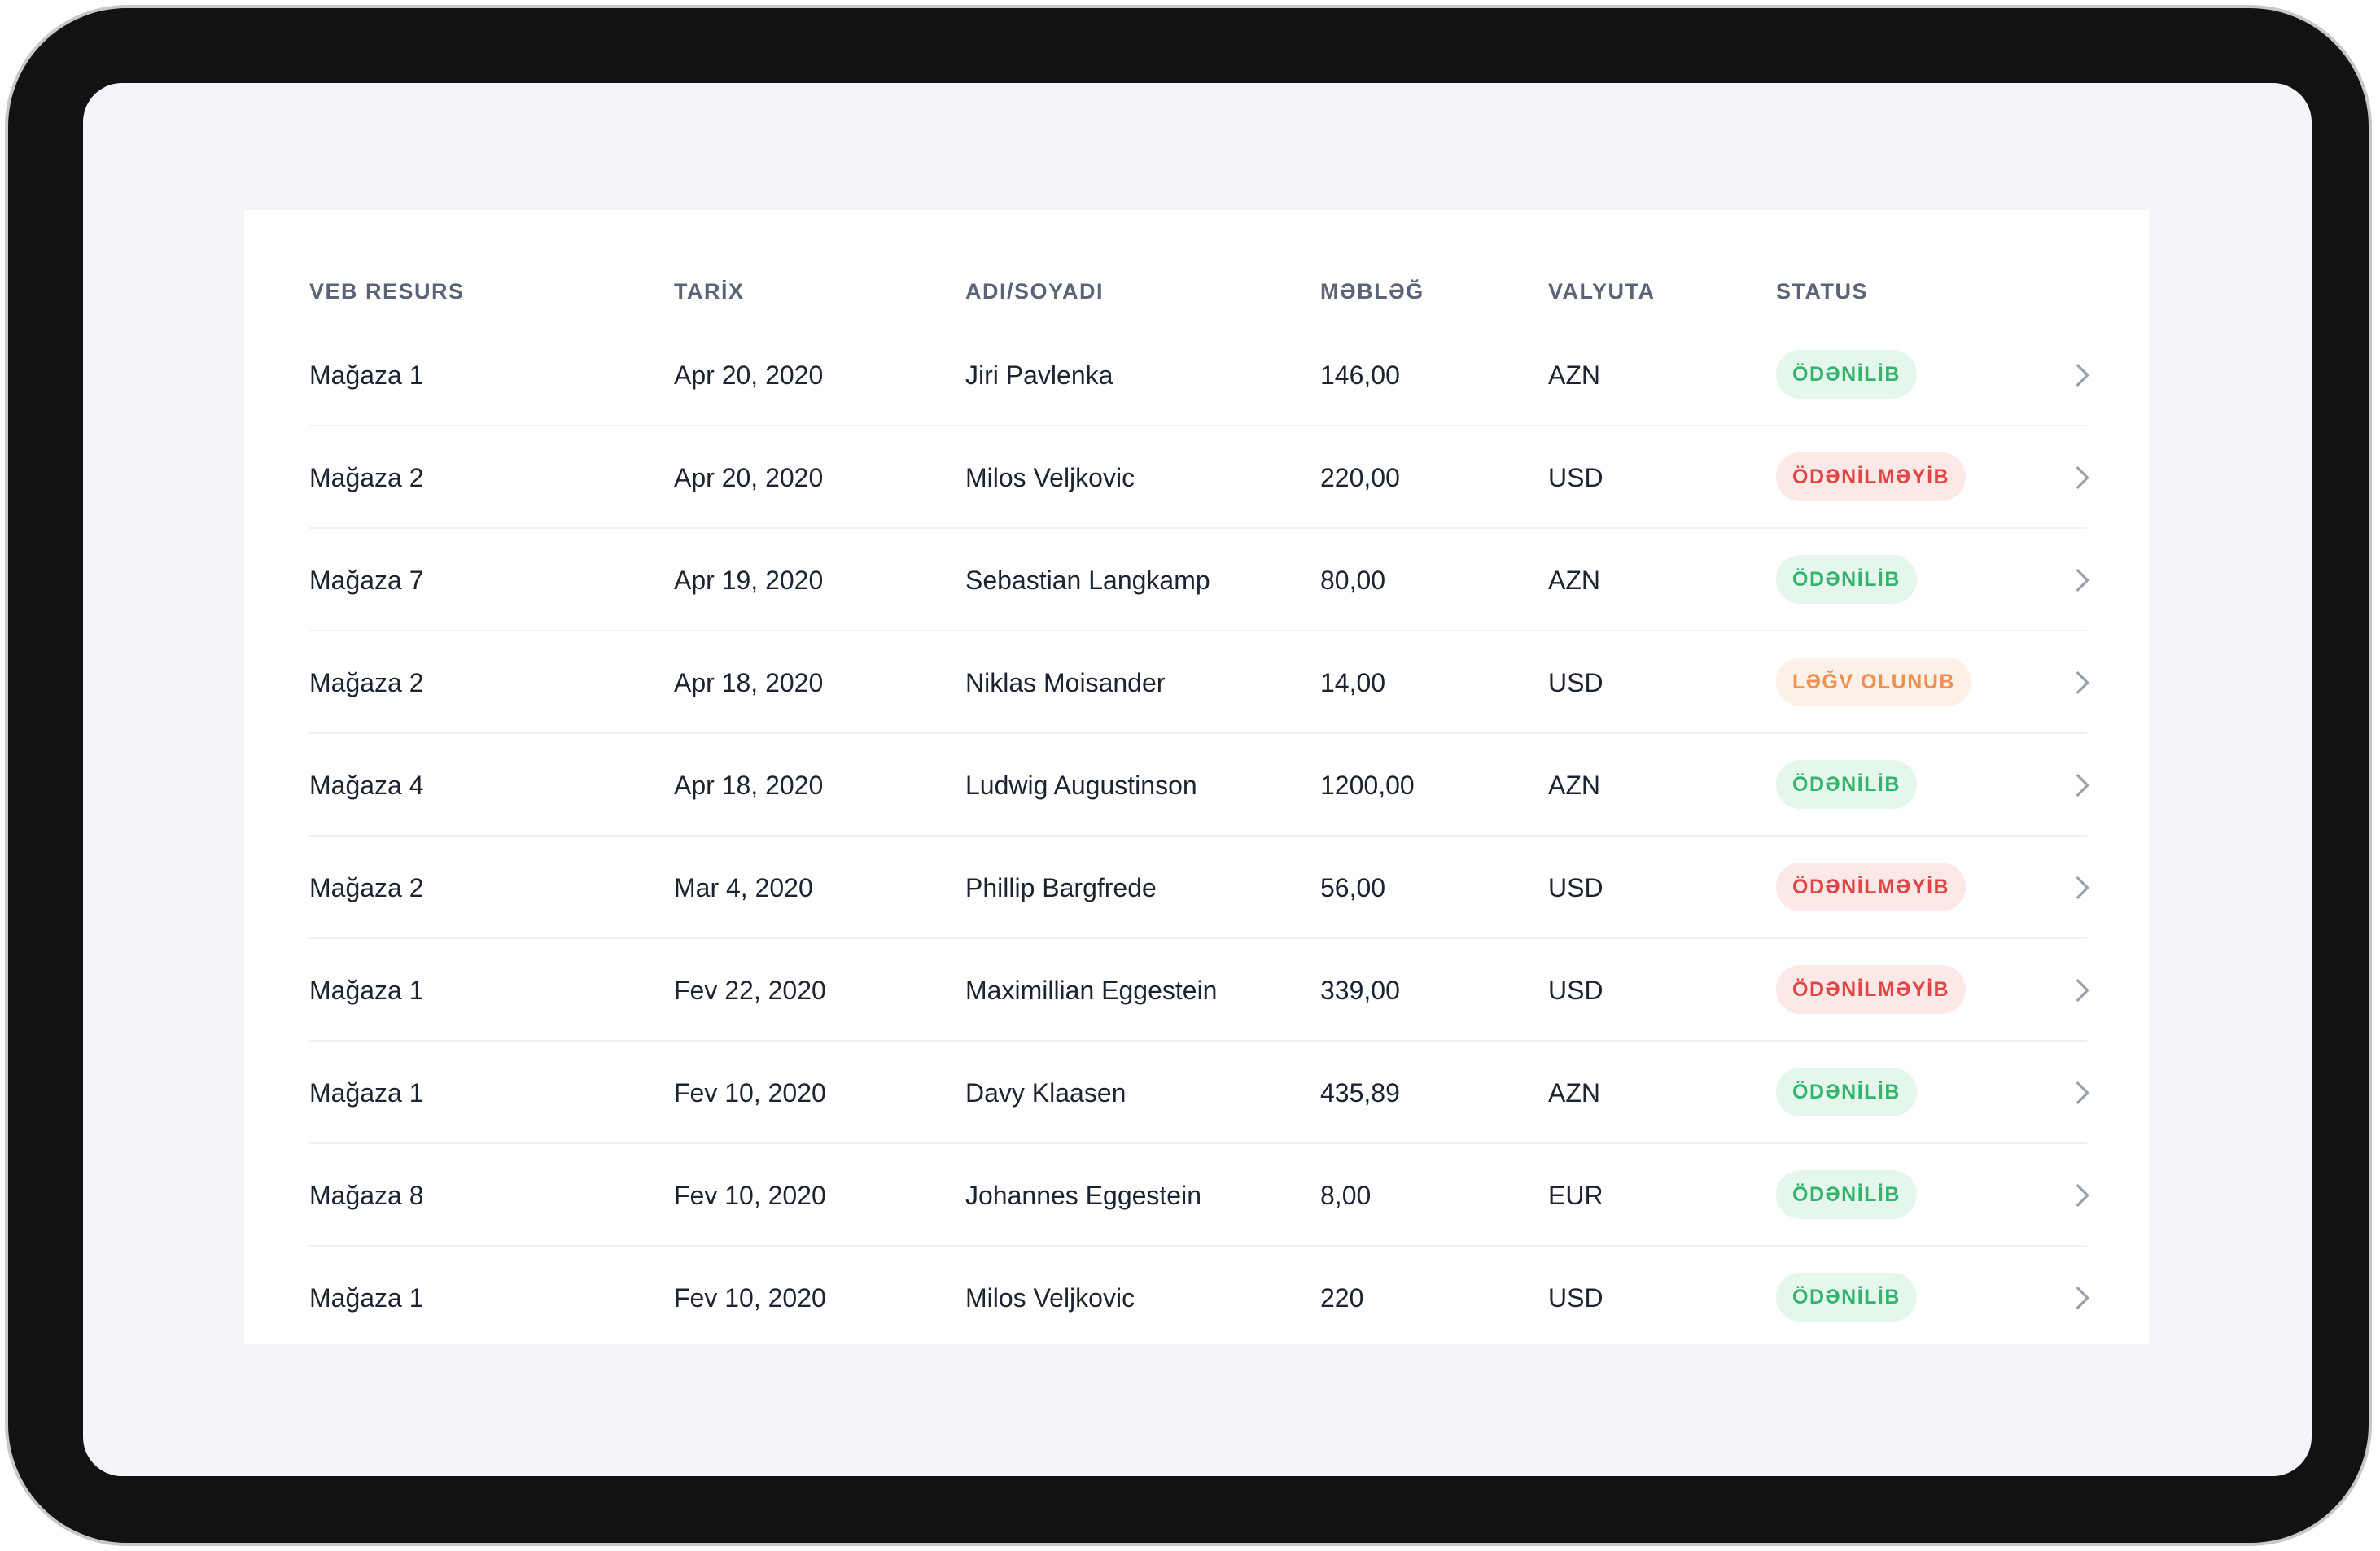 This screenshot has width=2380, height=1551. What do you see at coordinates (1360, 375) in the screenshot?
I see `cell-amount: 146,00` at bounding box center [1360, 375].